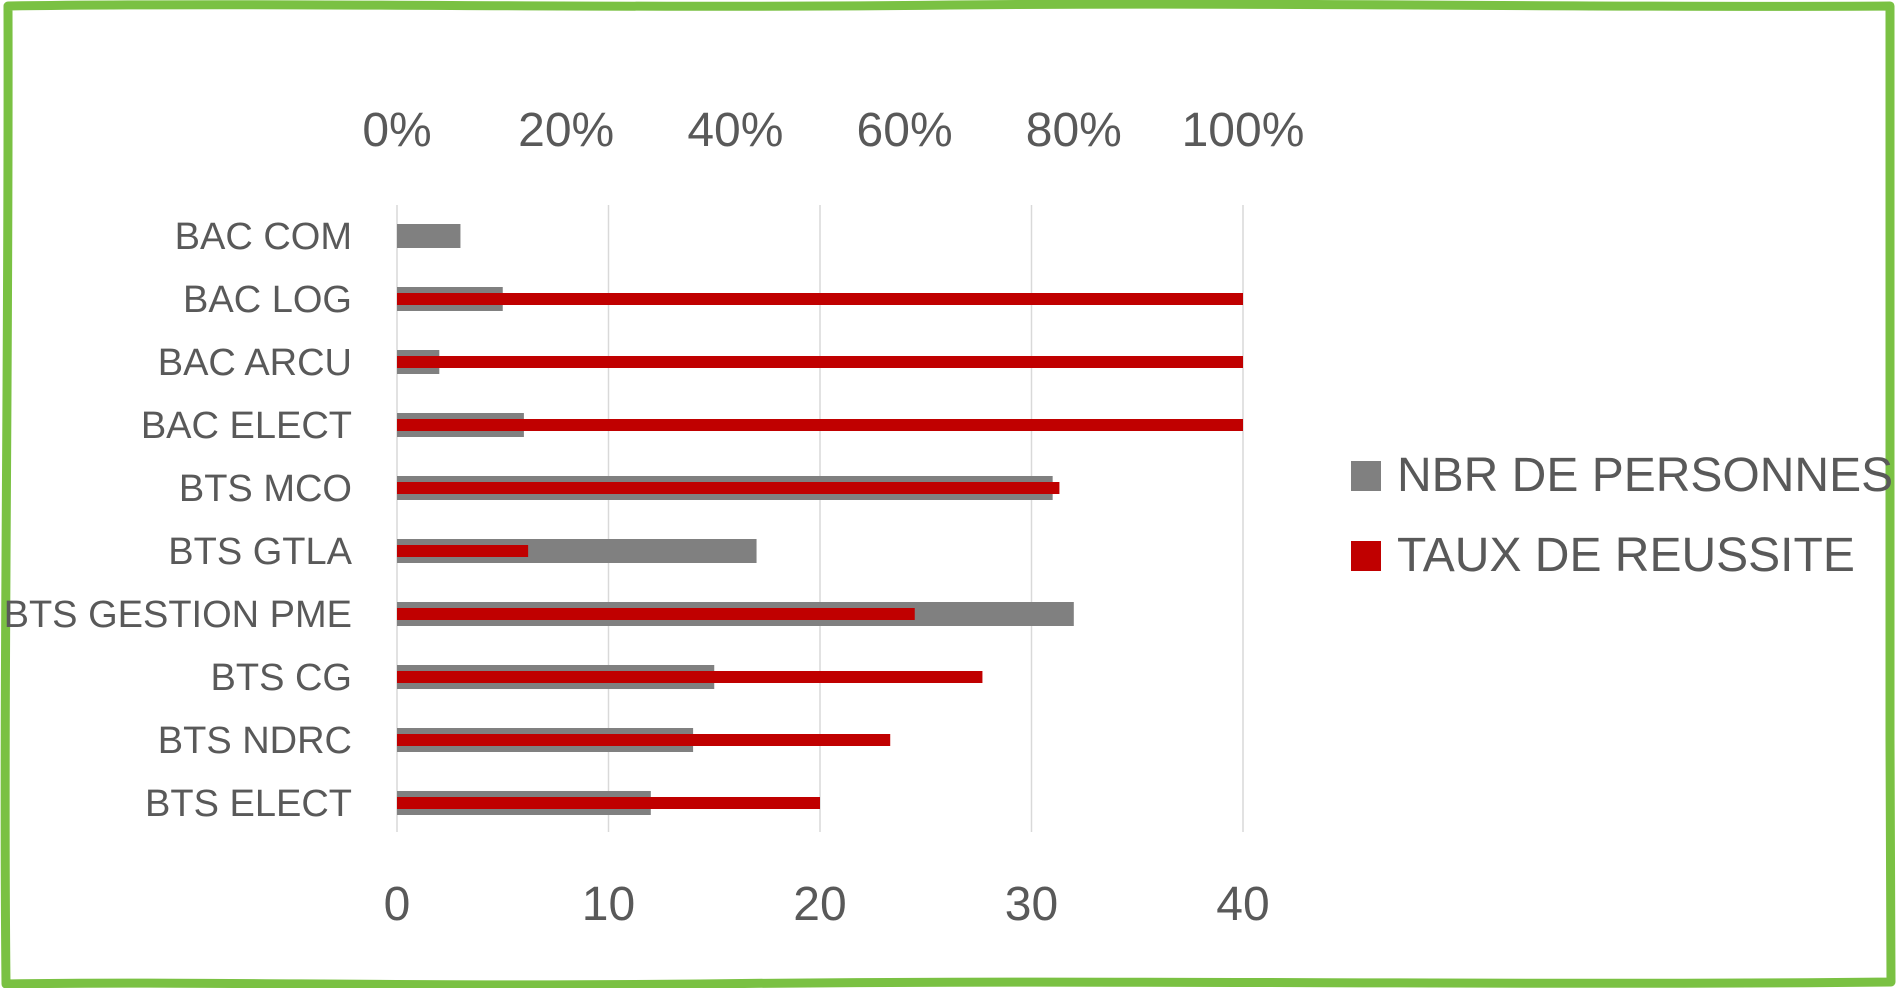  I want to click on category-label: BTS CG, so click(281, 678).